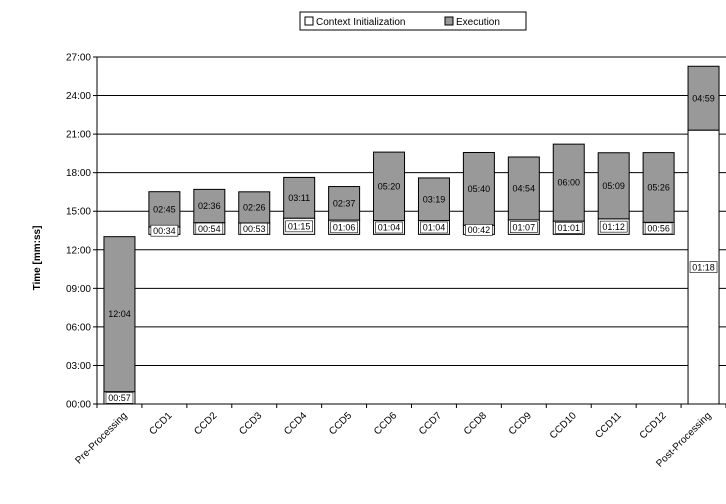  I want to click on y-tick-label: 24:00, so click(78, 96).